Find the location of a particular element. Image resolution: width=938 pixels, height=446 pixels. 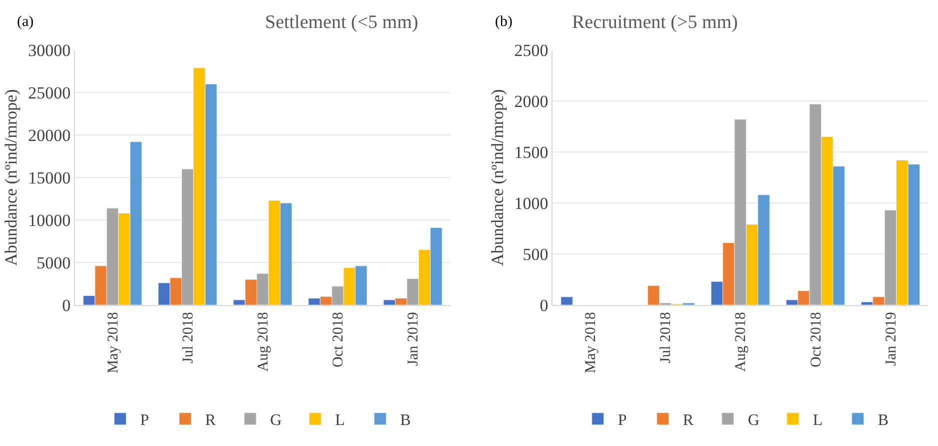

y-tick-label: 10000 is located at coordinates (49, 220).